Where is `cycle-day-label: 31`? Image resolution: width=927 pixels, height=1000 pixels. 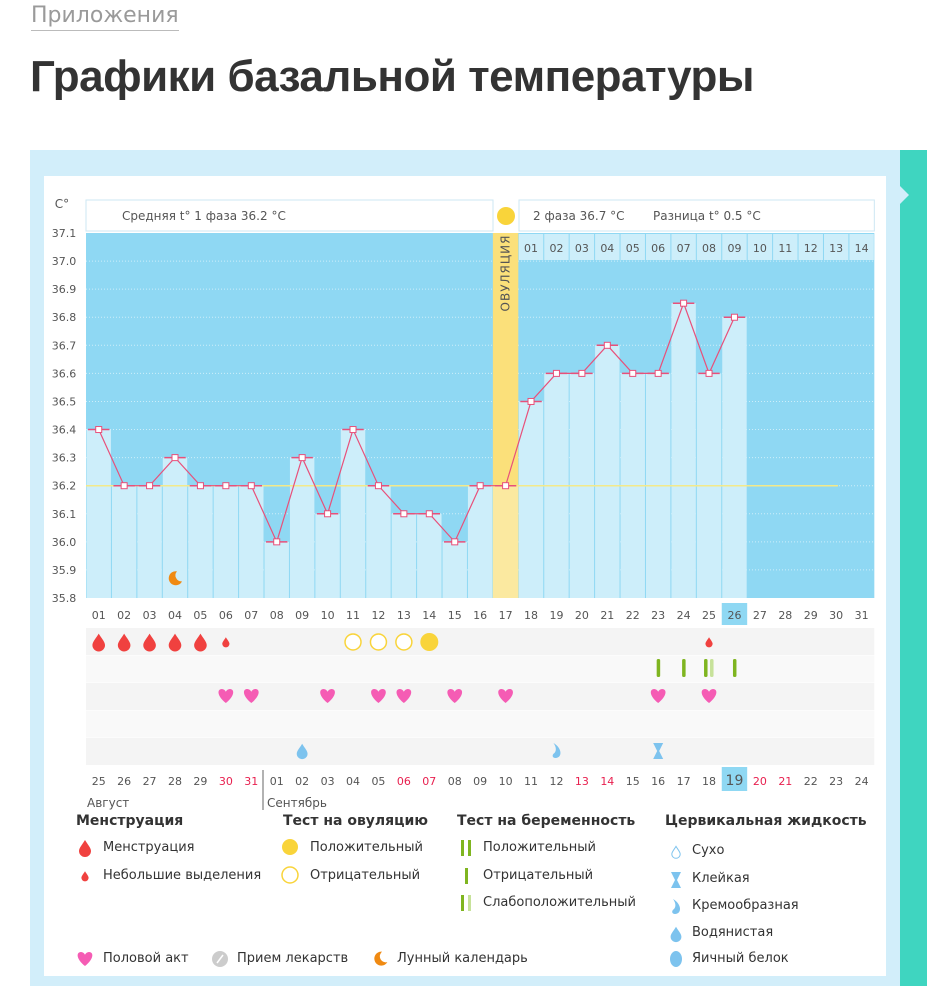
cycle-day-label: 31 is located at coordinates (862, 615).